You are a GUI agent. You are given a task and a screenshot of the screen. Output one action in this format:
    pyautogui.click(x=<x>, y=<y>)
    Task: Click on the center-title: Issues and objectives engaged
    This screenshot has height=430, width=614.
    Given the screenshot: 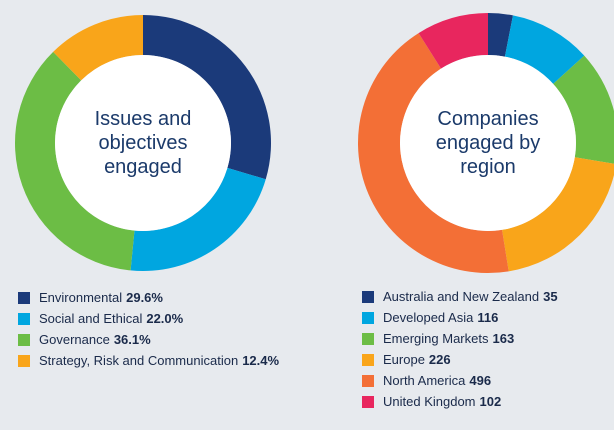 What is the action you would take?
    pyautogui.click(x=143, y=143)
    